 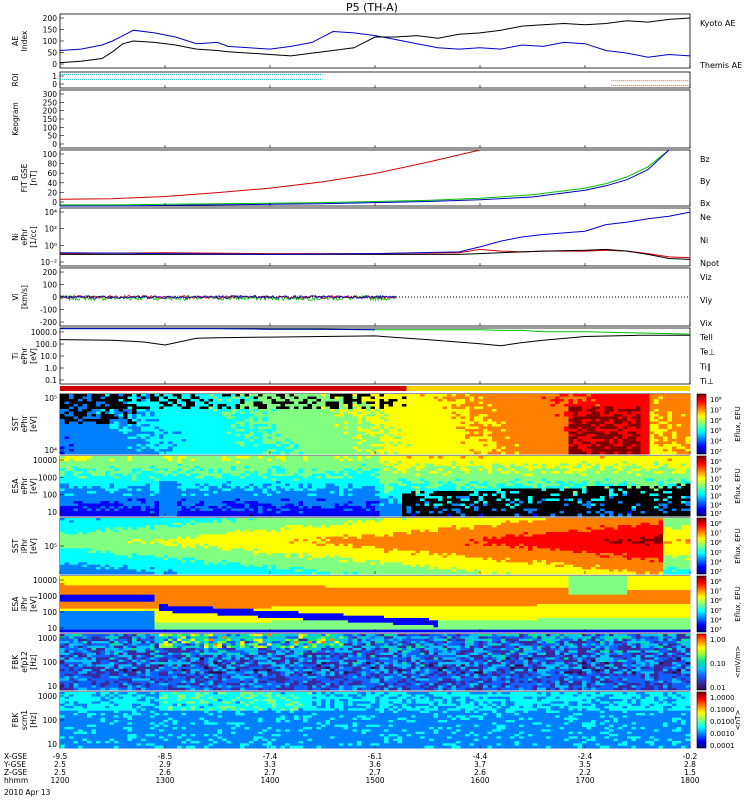 I want to click on series-line-kyoto-ae, so click(x=375, y=43).